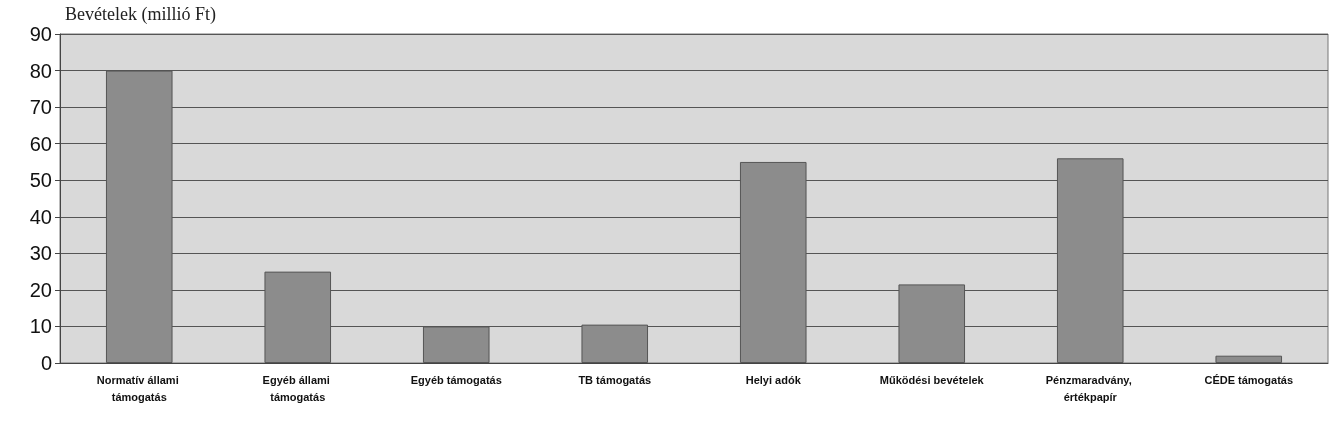  What do you see at coordinates (1249, 379) in the screenshot?
I see `x-tick-label: CÉDE támogatás` at bounding box center [1249, 379].